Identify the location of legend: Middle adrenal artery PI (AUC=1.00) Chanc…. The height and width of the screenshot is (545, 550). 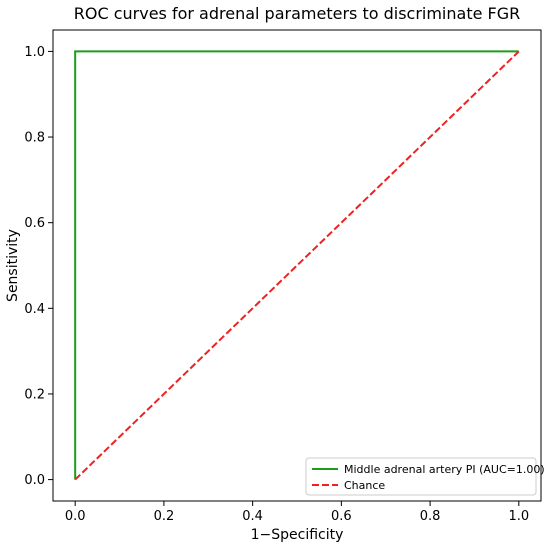
(425, 476).